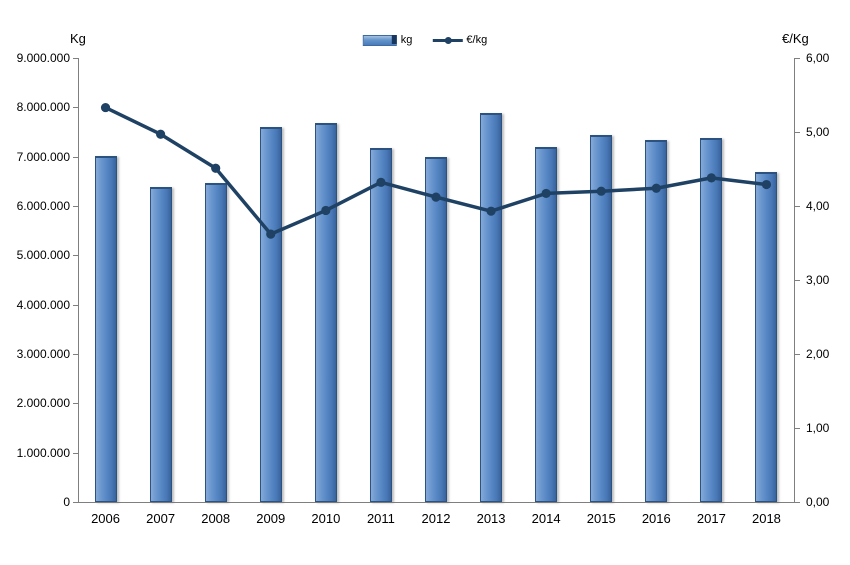  I want to click on y-axis-label-right: 2,00, so click(818, 354).